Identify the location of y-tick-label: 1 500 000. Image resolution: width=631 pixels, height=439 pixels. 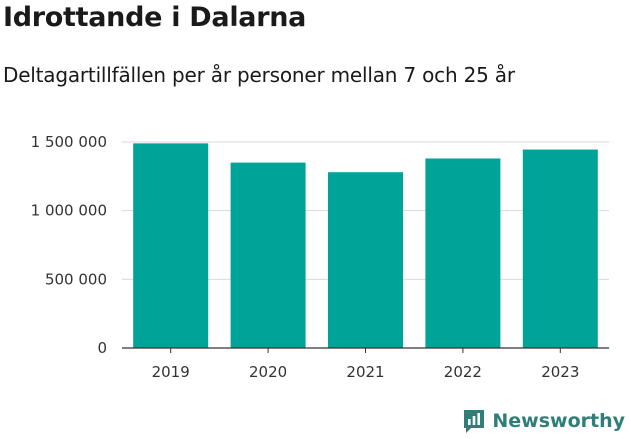
(69, 142).